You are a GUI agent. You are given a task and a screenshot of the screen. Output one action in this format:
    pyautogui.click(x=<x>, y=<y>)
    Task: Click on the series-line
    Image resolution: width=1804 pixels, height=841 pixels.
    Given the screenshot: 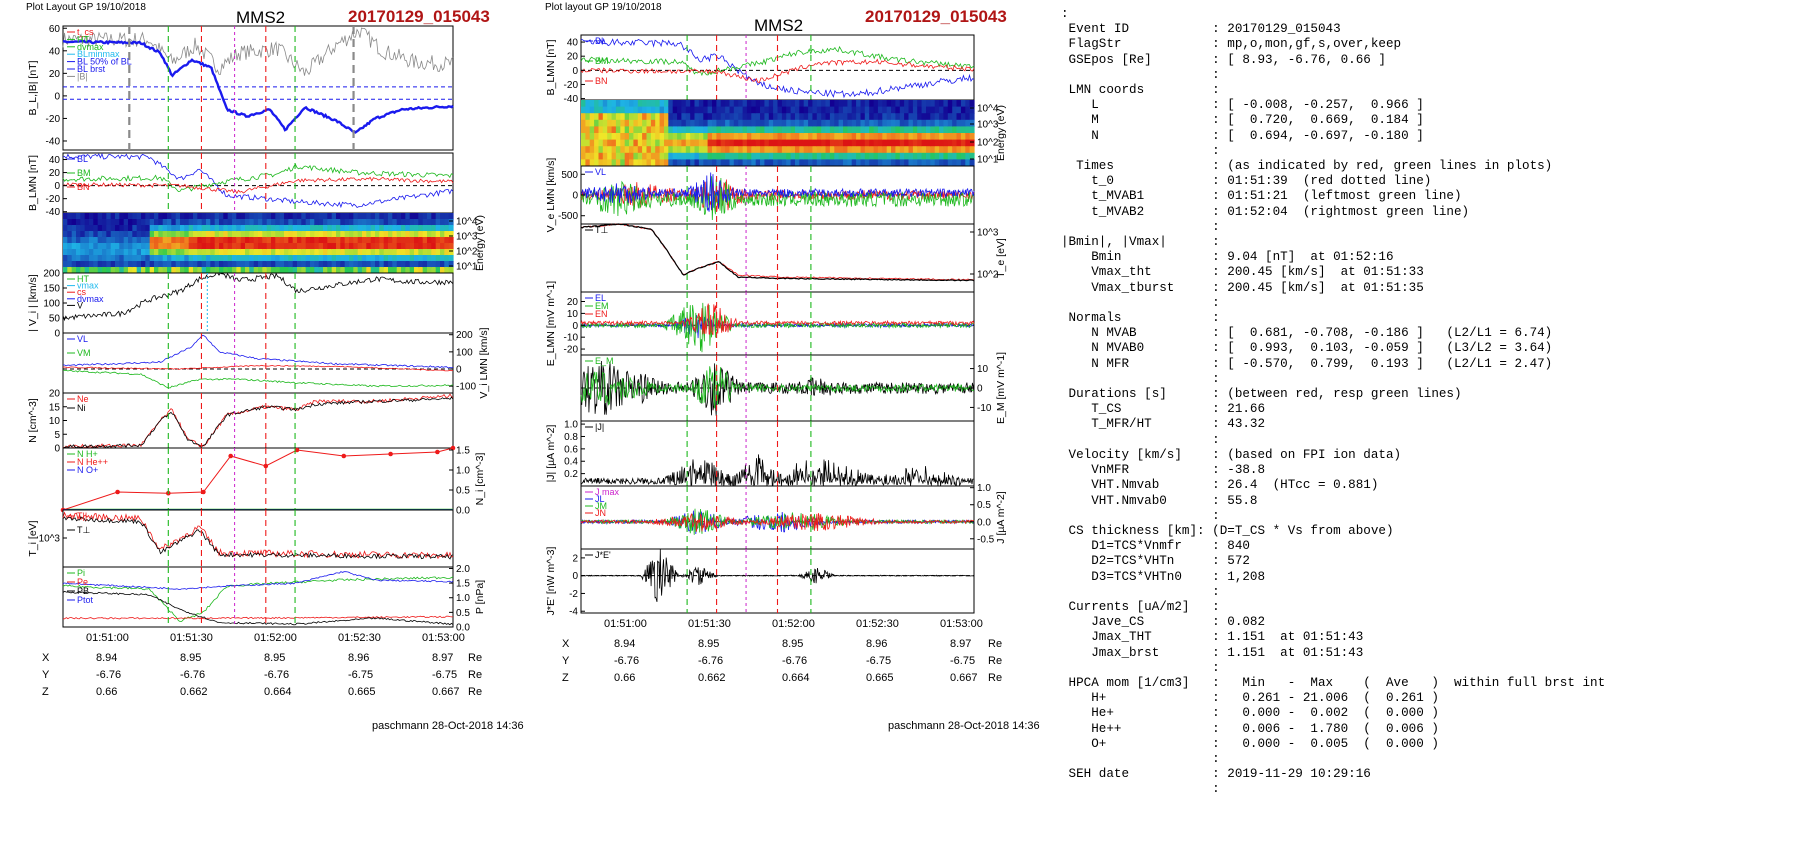 What is the action you would take?
    pyautogui.click(x=258, y=617)
    